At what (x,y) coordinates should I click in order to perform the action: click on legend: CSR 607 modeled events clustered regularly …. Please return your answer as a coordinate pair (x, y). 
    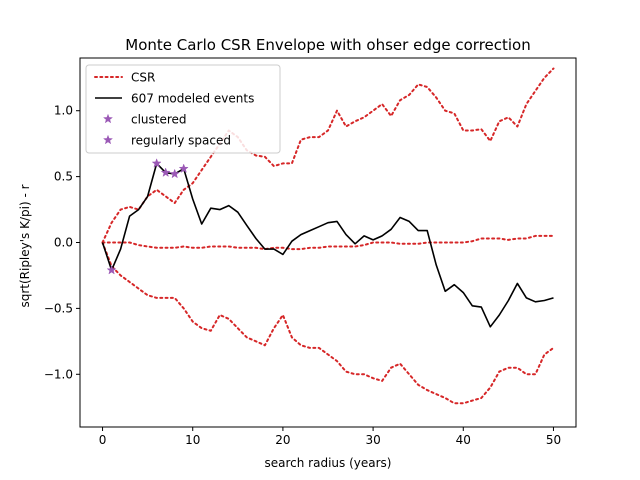
    Looking at the image, I should click on (183, 109).